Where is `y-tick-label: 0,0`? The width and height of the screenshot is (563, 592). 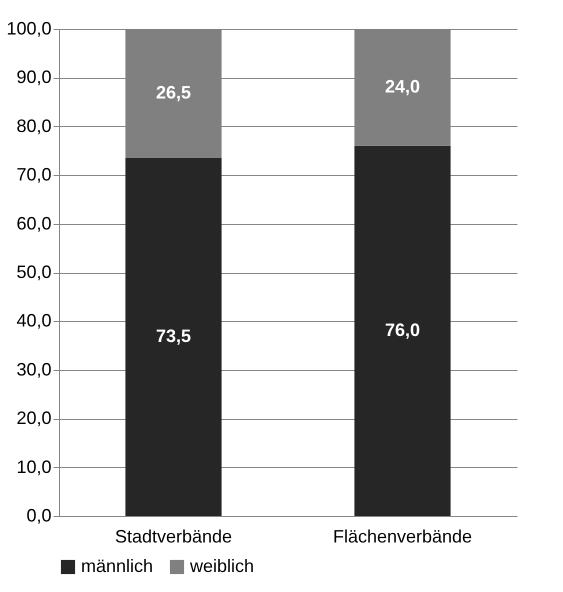 y-tick-label: 0,0 is located at coordinates (39, 516).